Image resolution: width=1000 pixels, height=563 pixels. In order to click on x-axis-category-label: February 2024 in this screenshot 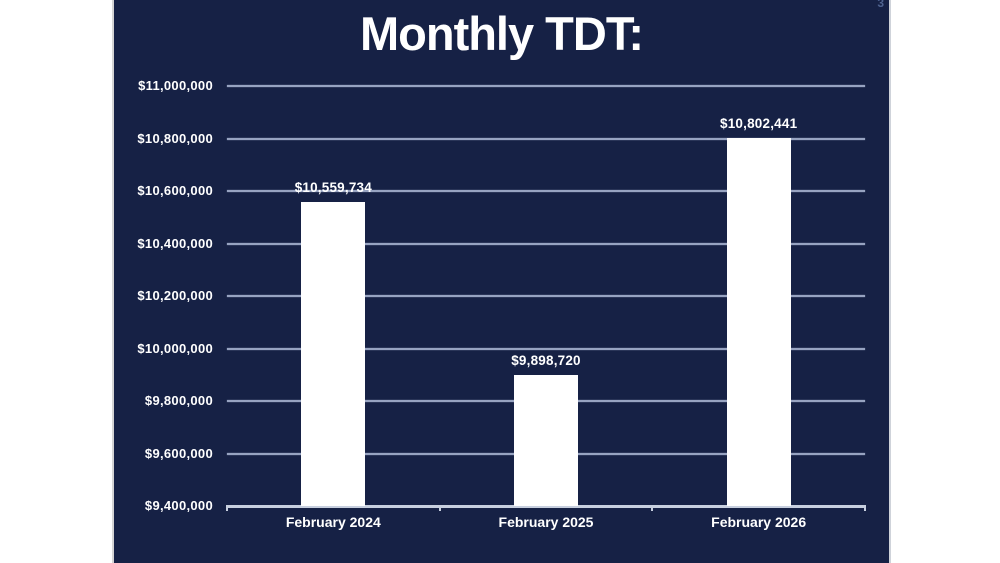, I will do `click(333, 522)`.